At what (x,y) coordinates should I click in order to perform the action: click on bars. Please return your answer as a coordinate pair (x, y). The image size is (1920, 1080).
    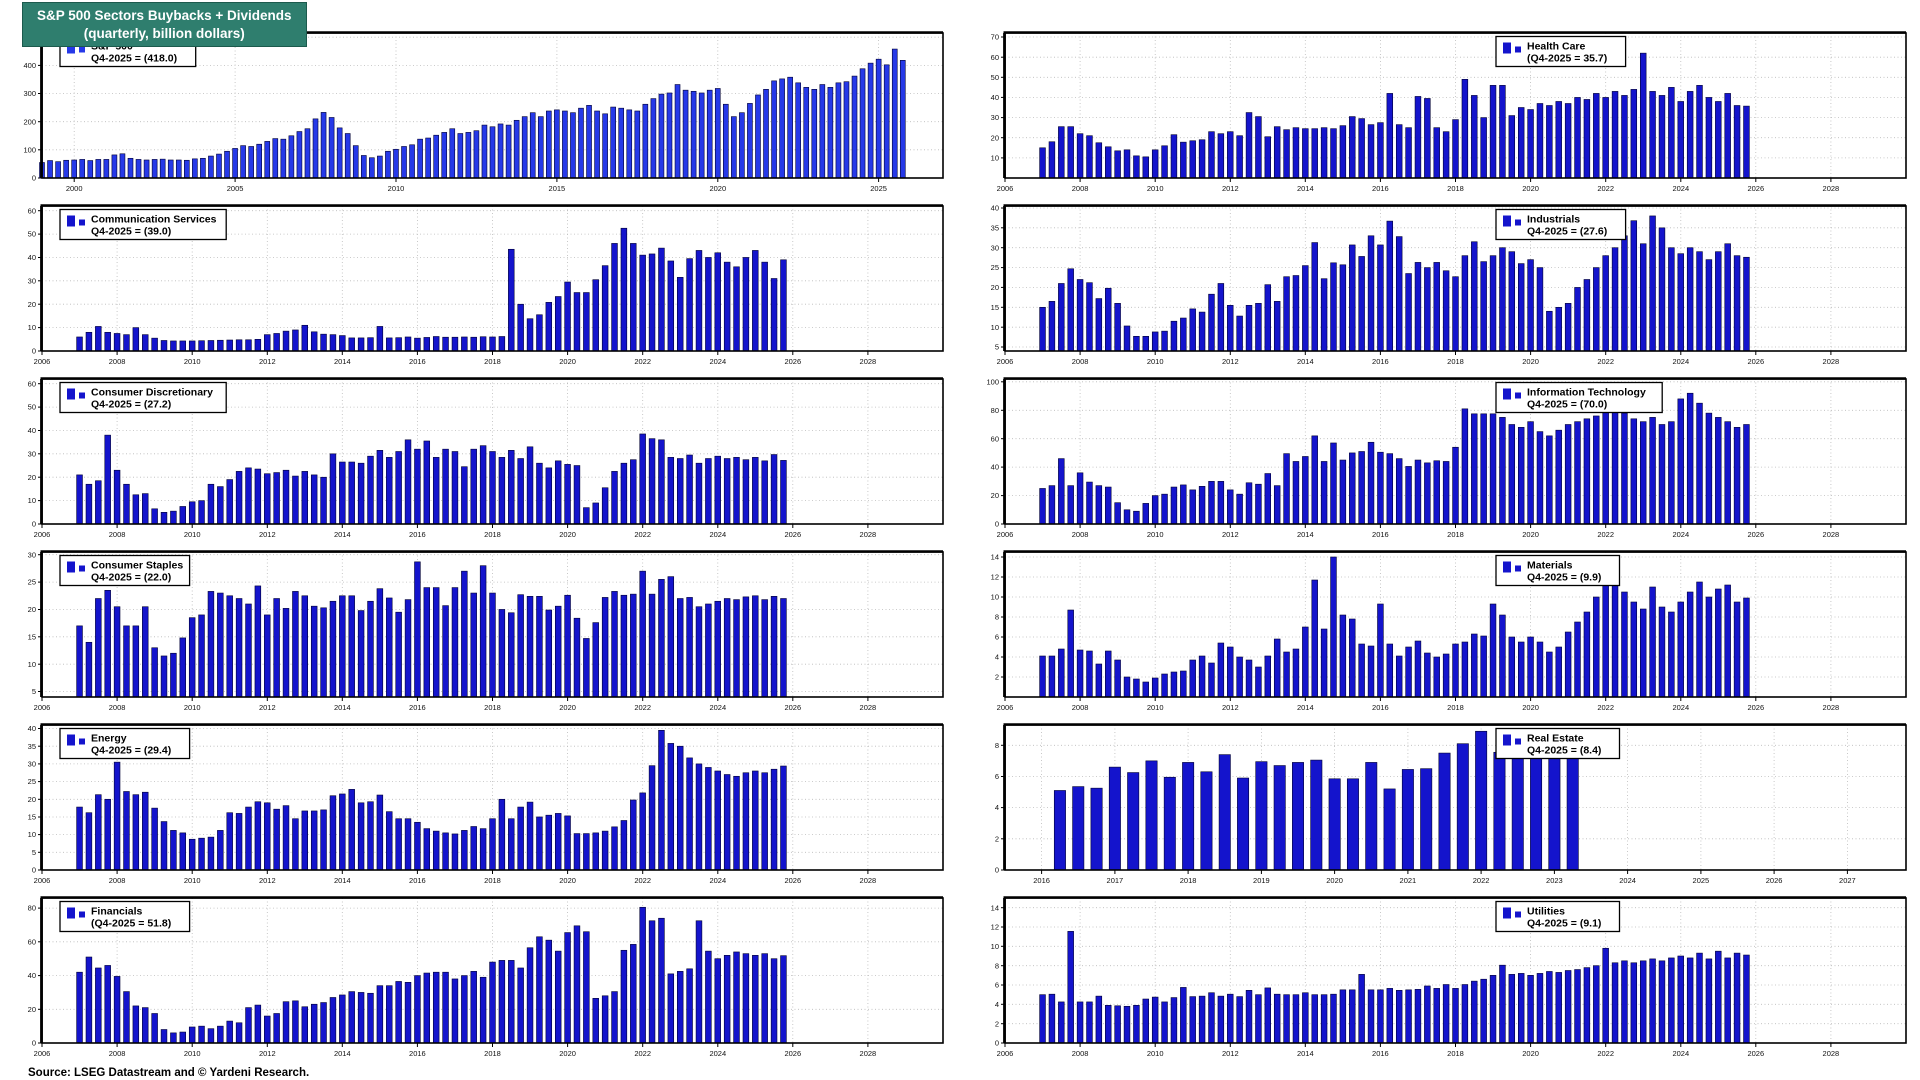
    Looking at the image, I should click on (431, 629).